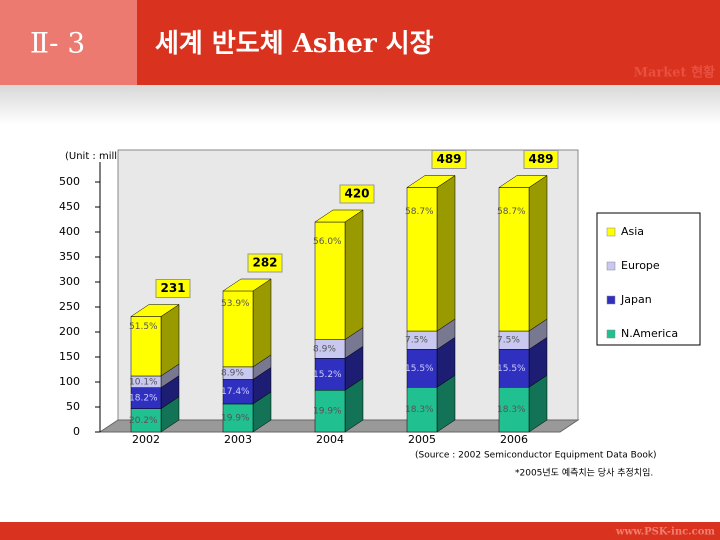 The image size is (720, 540). I want to click on section-box, so click(68, 42).